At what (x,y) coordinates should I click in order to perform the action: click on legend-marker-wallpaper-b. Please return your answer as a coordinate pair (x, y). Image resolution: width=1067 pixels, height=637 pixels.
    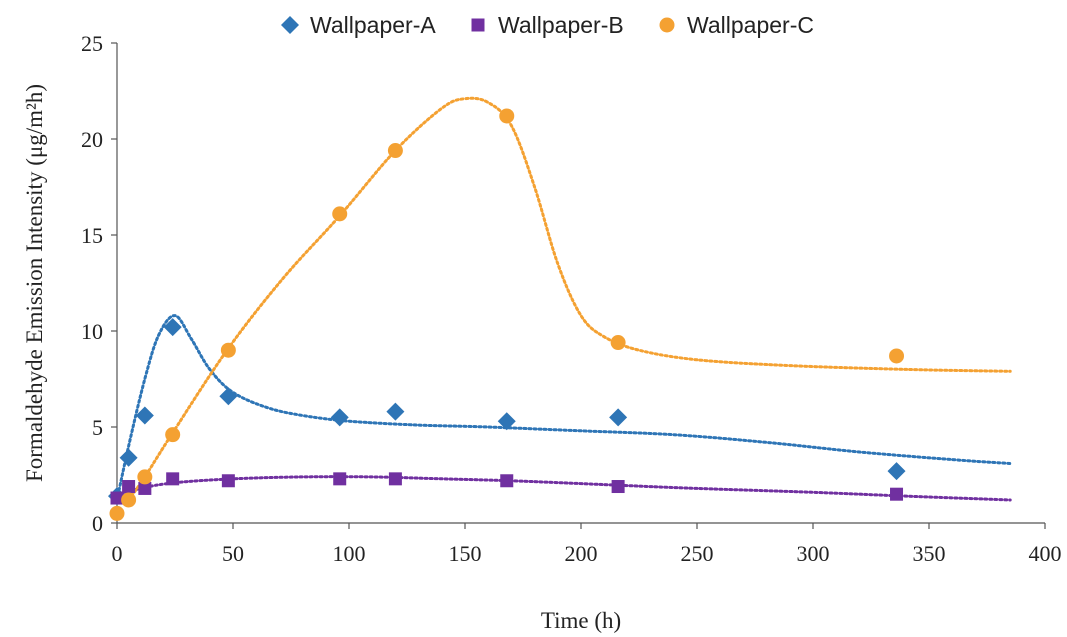
    Looking at the image, I should click on (478, 25).